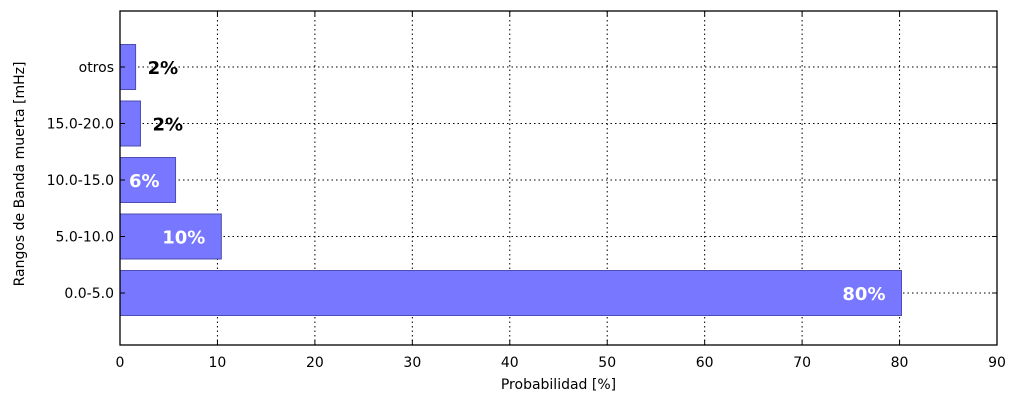 This screenshot has width=1013, height=399. I want to click on y-tick-label: 5.0-10.0, so click(85, 238).